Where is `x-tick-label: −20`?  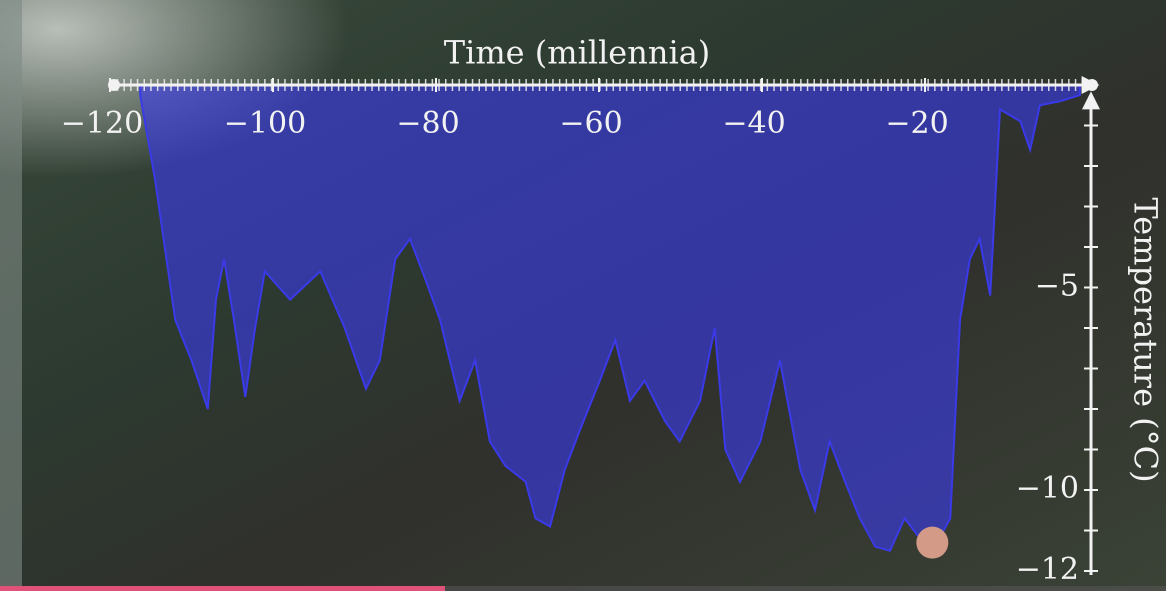
x-tick-label: −20 is located at coordinates (916, 123).